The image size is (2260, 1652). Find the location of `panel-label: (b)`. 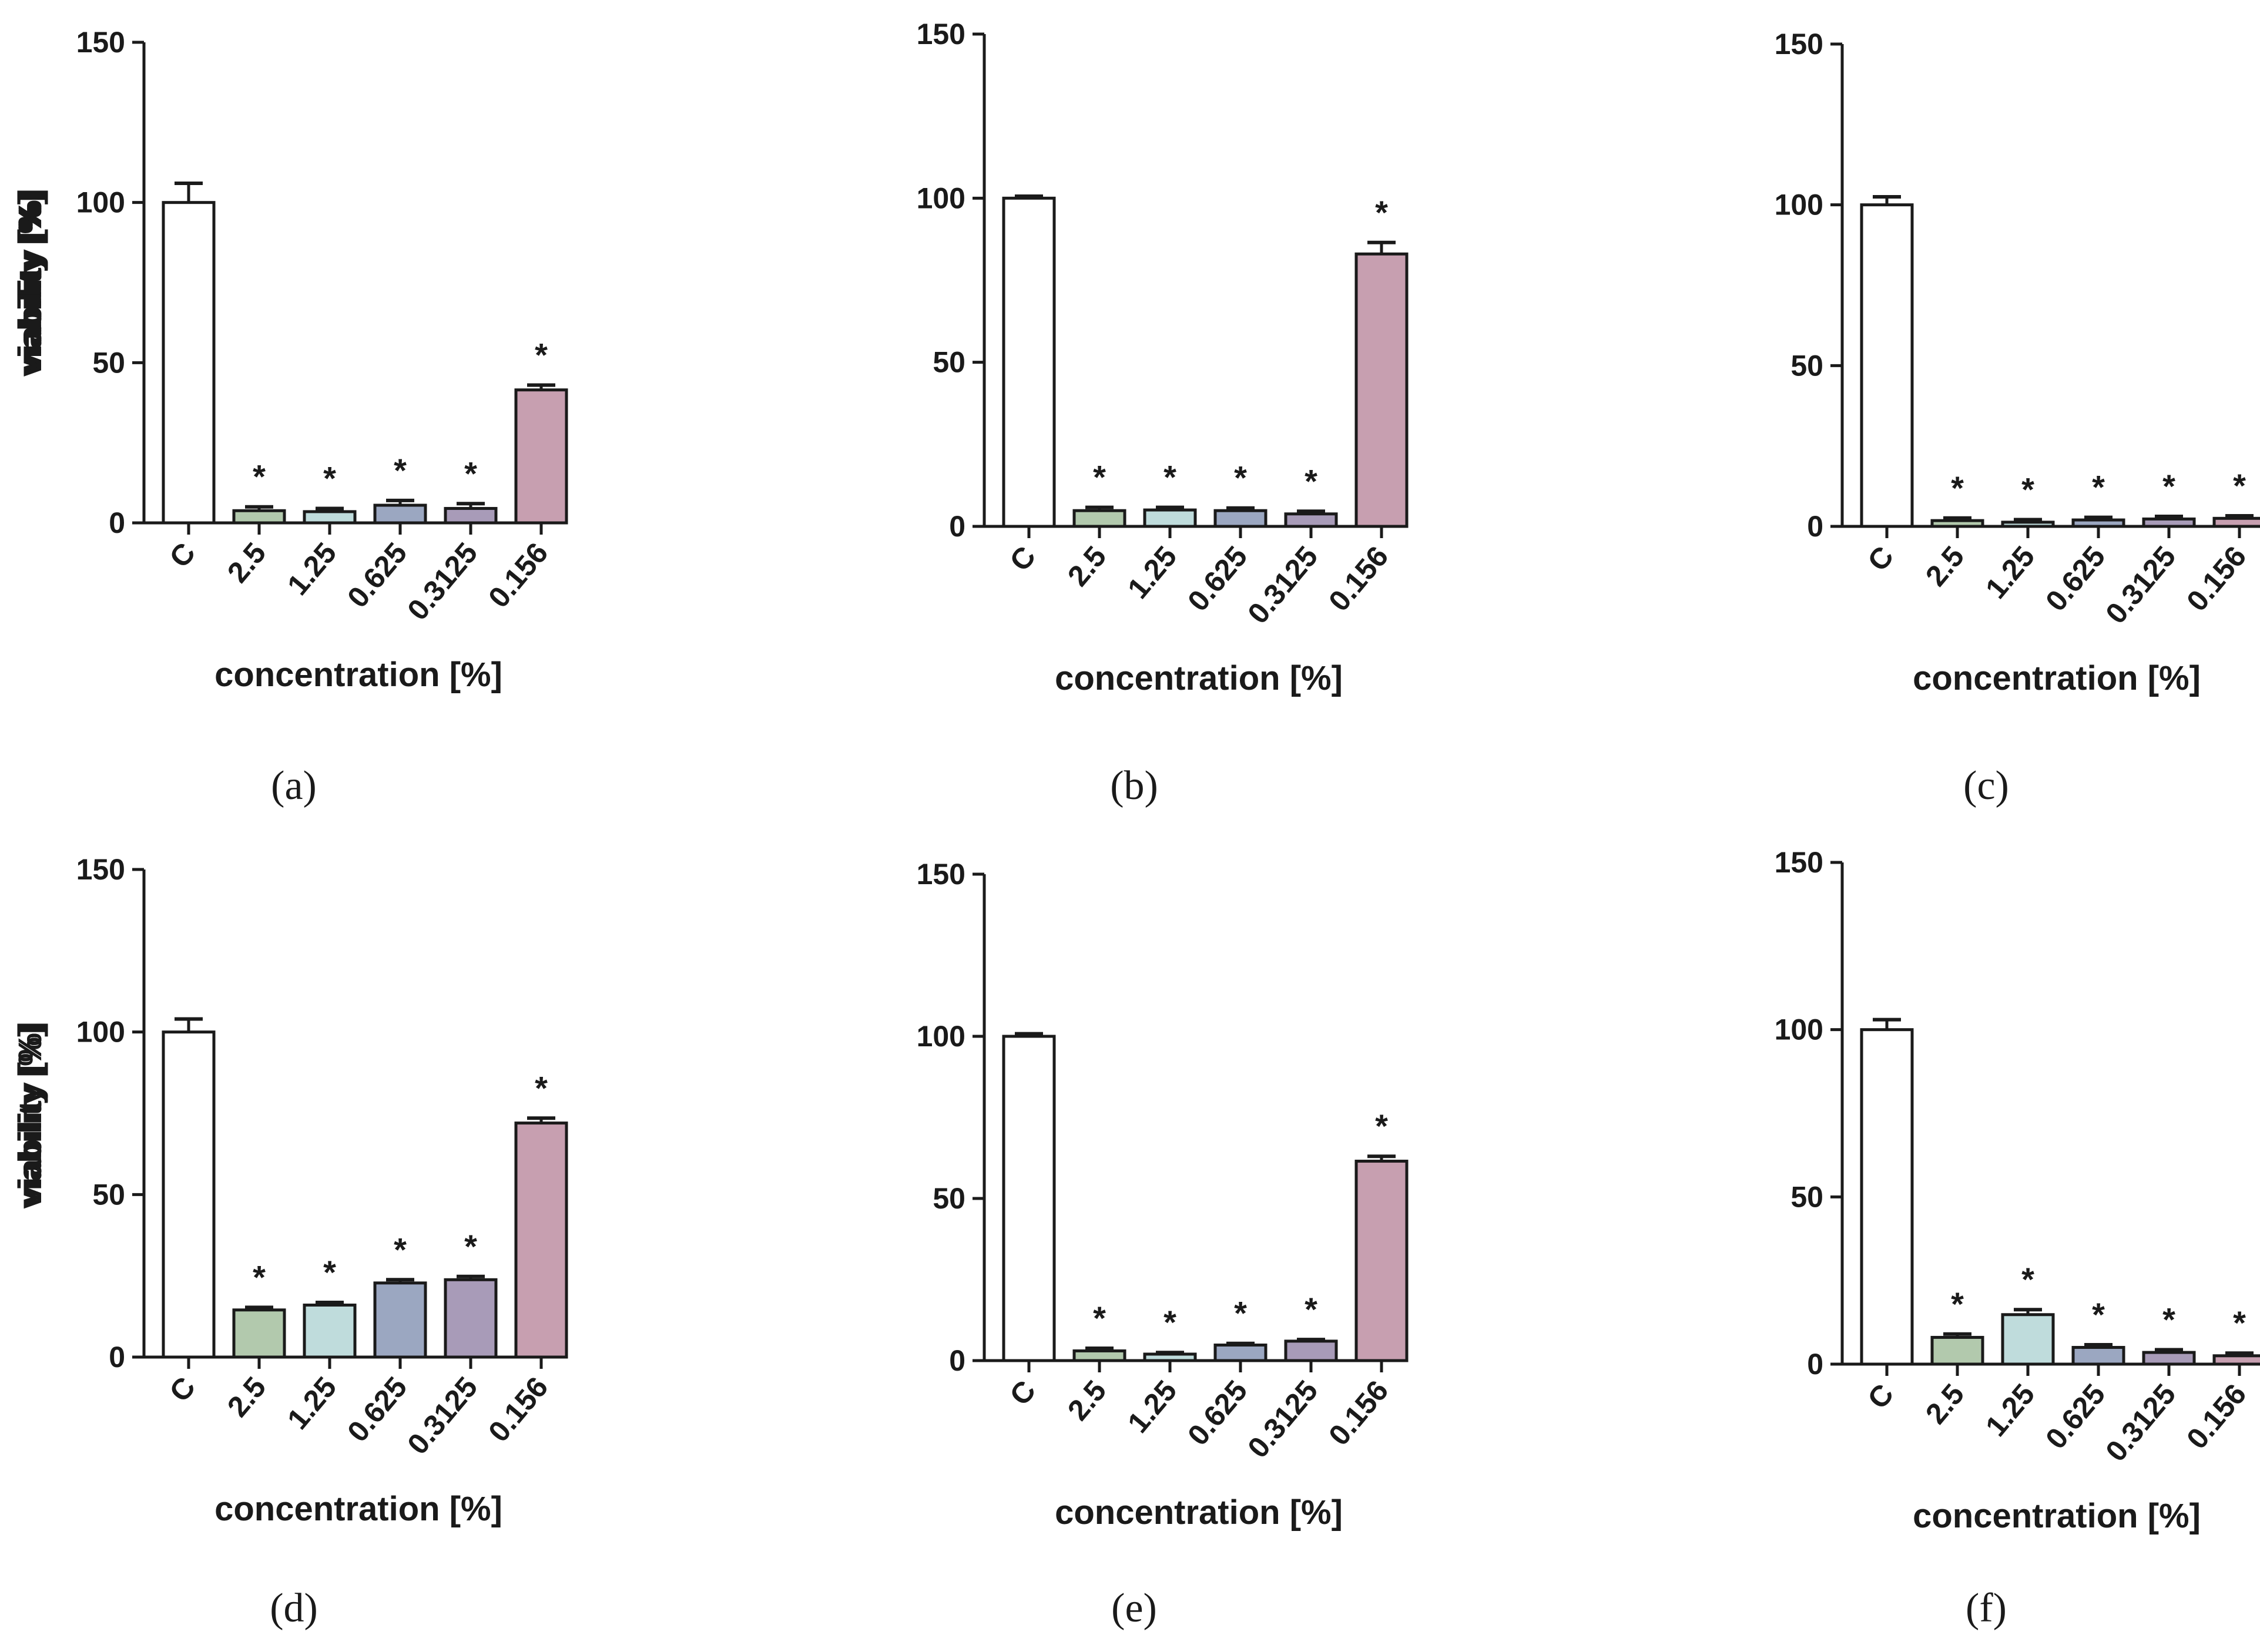

panel-label: (b) is located at coordinates (1134, 785).